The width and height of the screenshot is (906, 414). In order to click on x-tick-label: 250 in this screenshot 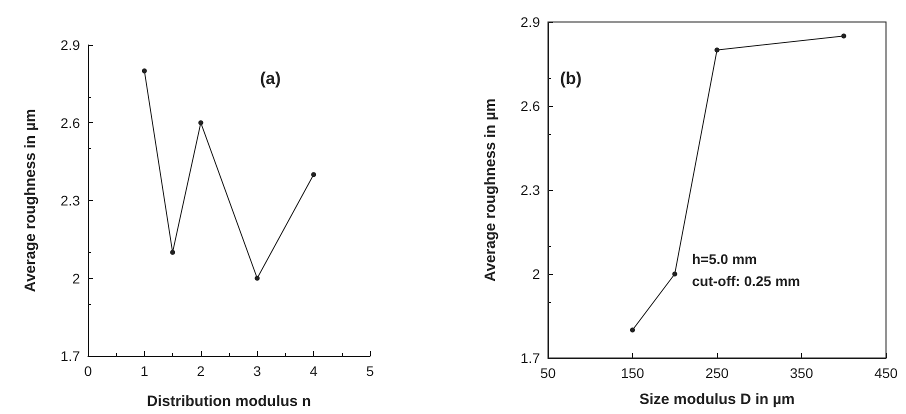, I will do `click(717, 373)`.